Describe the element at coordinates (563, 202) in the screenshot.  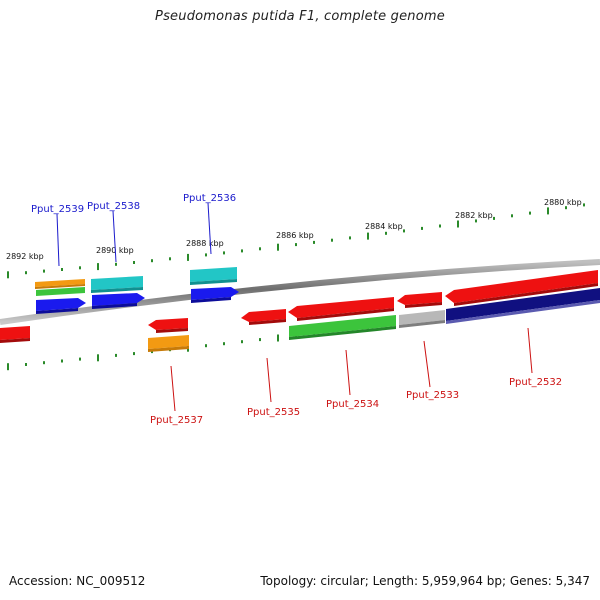
I see `scale-label: 2880 kbp` at that location.